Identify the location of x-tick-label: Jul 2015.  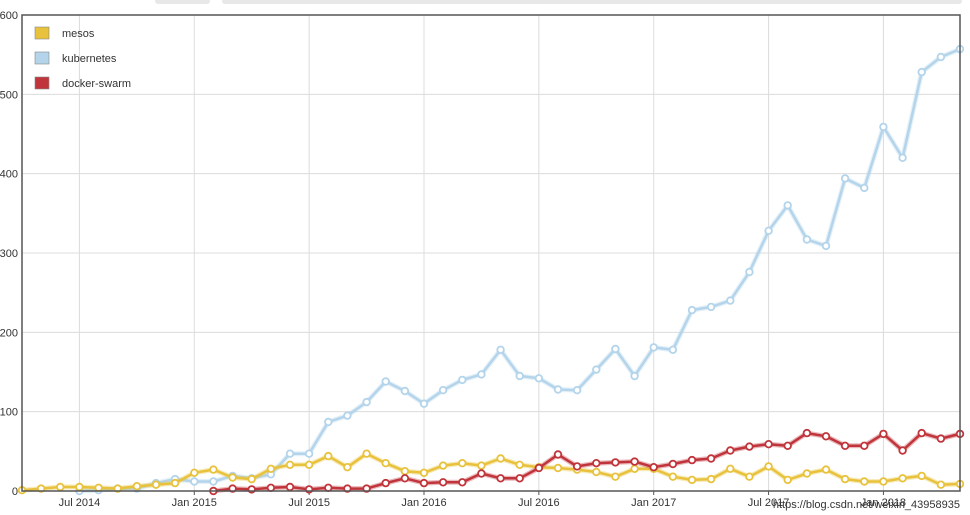
(309, 503).